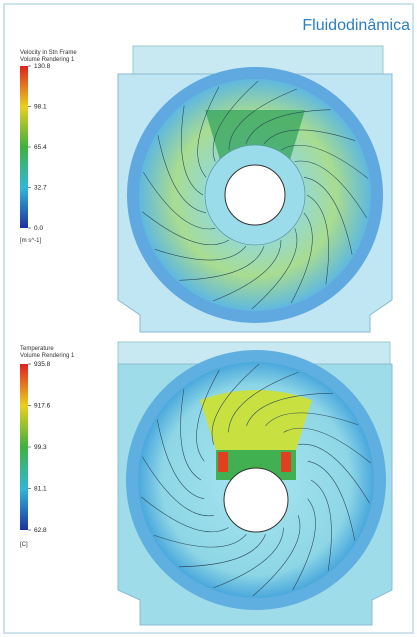 The image size is (417, 637). I want to click on legend-title: Velocity in Stn Frame, so click(48, 53).